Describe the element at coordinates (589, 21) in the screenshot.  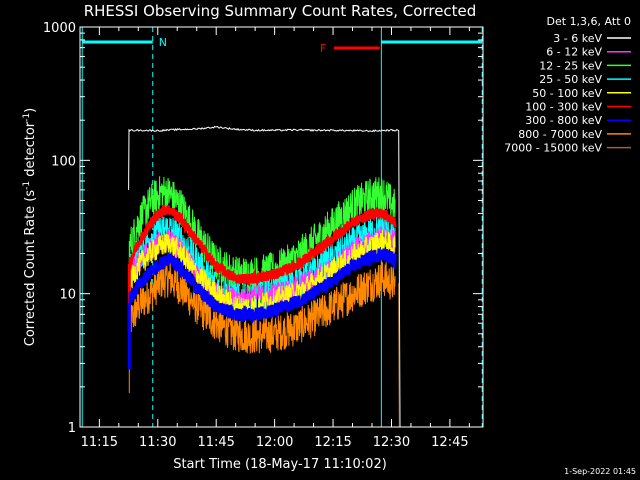
I see `legend-header: Det 1,3,6, Att 0` at that location.